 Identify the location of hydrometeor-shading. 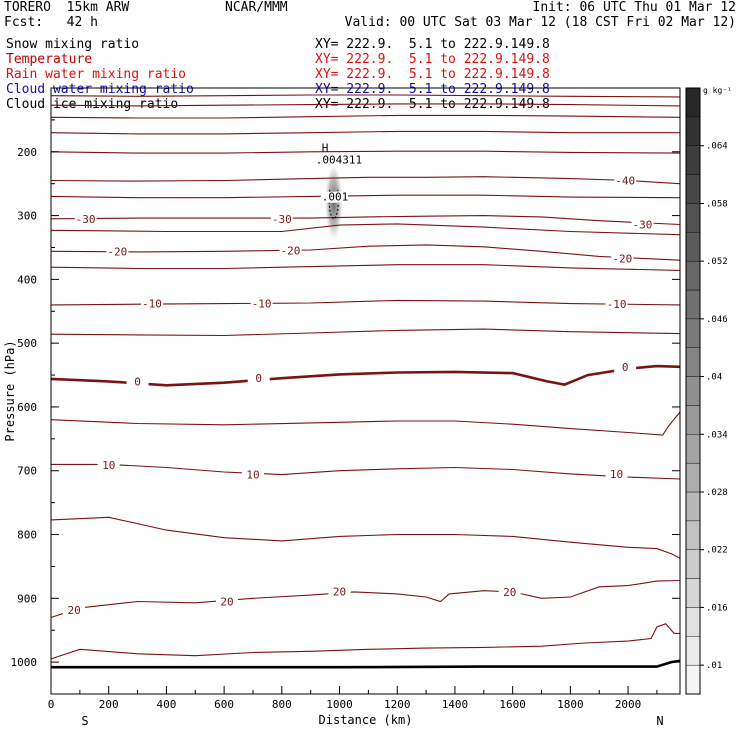
(333, 206).